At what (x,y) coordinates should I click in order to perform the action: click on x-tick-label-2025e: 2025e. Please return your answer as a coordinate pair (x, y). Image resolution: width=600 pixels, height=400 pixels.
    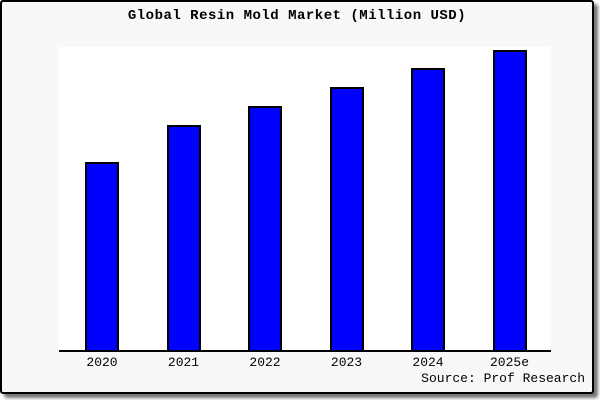
    Looking at the image, I should click on (509, 362).